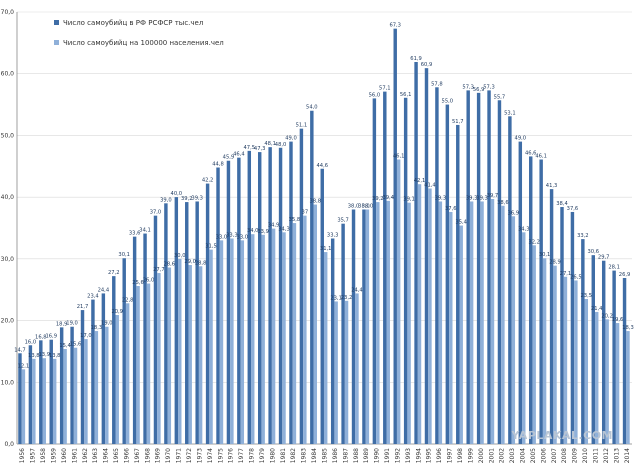 The width and height of the screenshot is (640, 464). What do you see at coordinates (147, 455) in the screenshot?
I see `x-tick-label: 1968` at bounding box center [147, 455].